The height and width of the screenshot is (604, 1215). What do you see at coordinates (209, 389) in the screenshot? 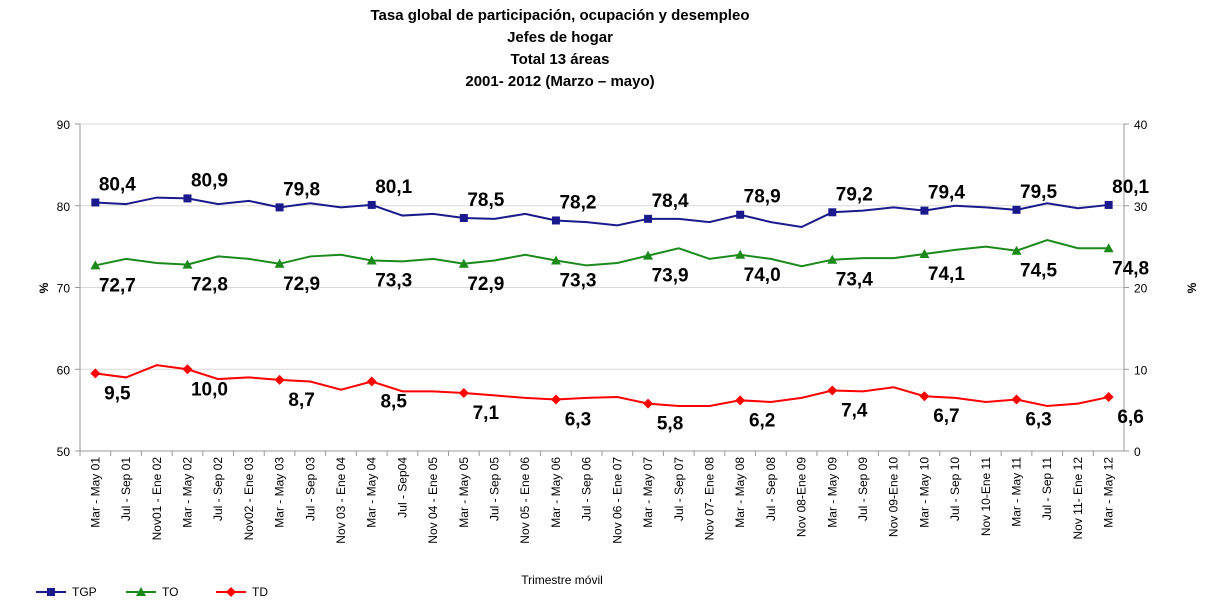
I see `data-label: 10,0` at bounding box center [209, 389].